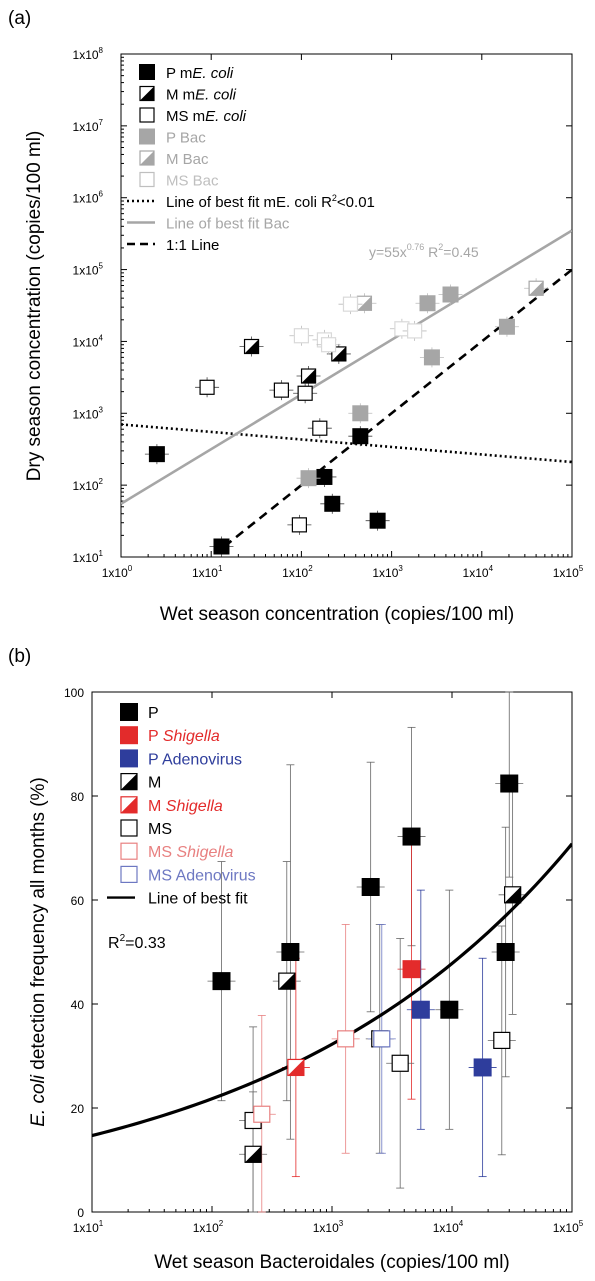  What do you see at coordinates (228, 224) in the screenshot?
I see `legend-label: Line of best fit Bac` at bounding box center [228, 224].